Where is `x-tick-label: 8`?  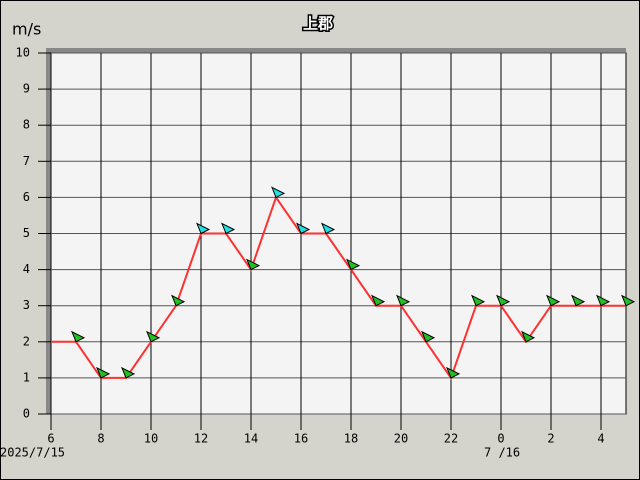
x-tick-label: 8 is located at coordinates (100, 439).